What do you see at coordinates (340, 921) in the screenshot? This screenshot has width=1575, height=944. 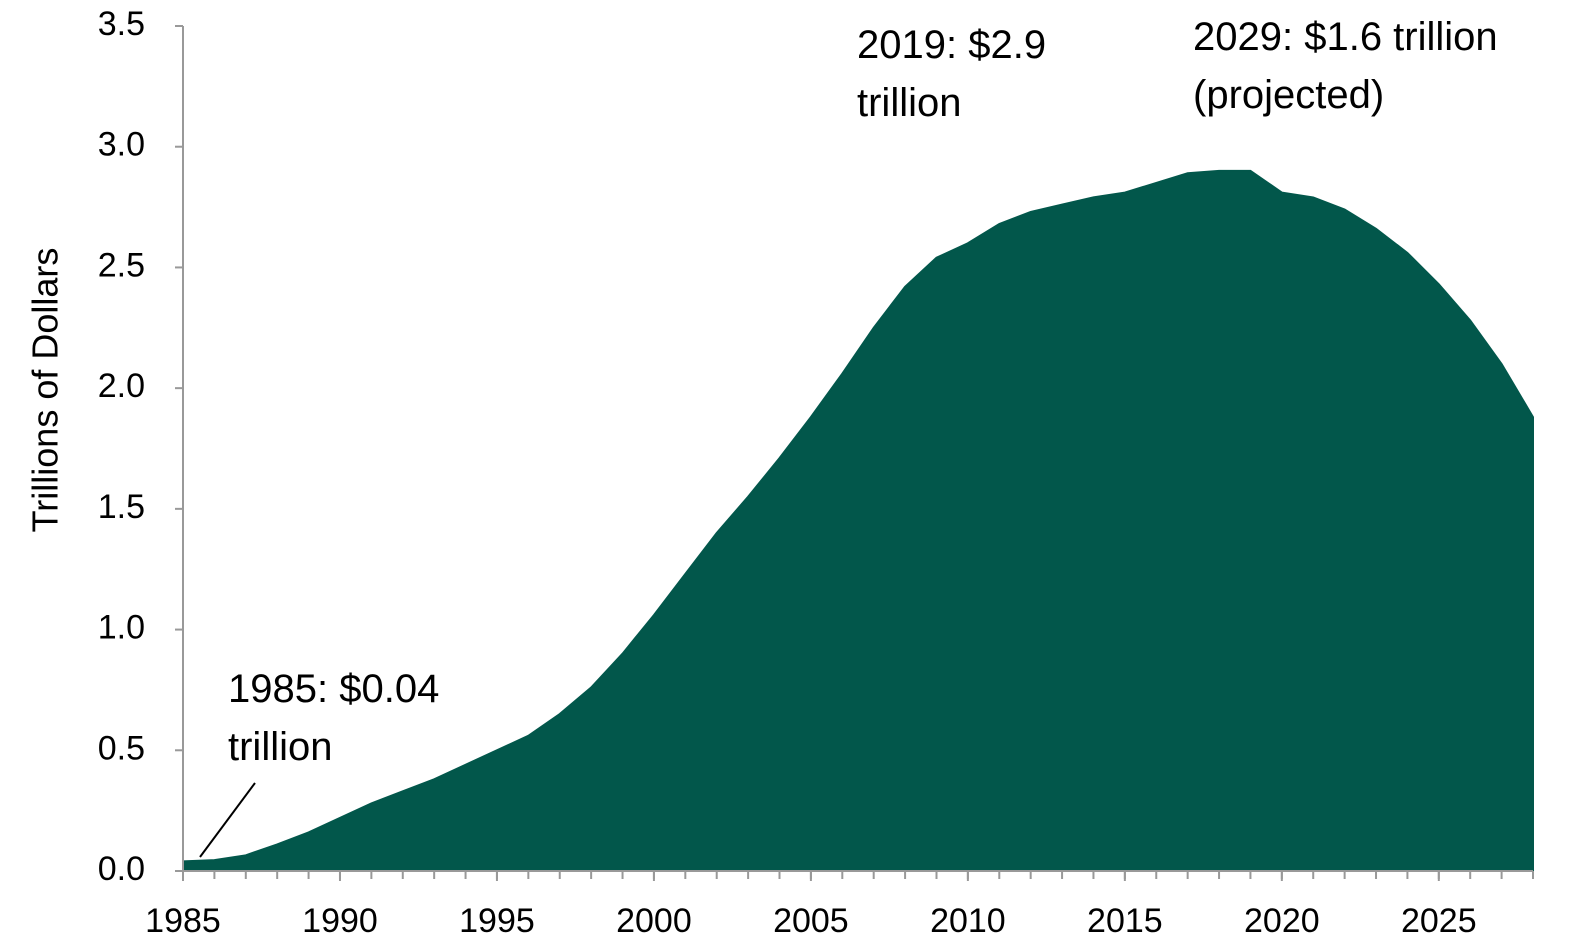 I see `x-tick-label: 1990` at bounding box center [340, 921].